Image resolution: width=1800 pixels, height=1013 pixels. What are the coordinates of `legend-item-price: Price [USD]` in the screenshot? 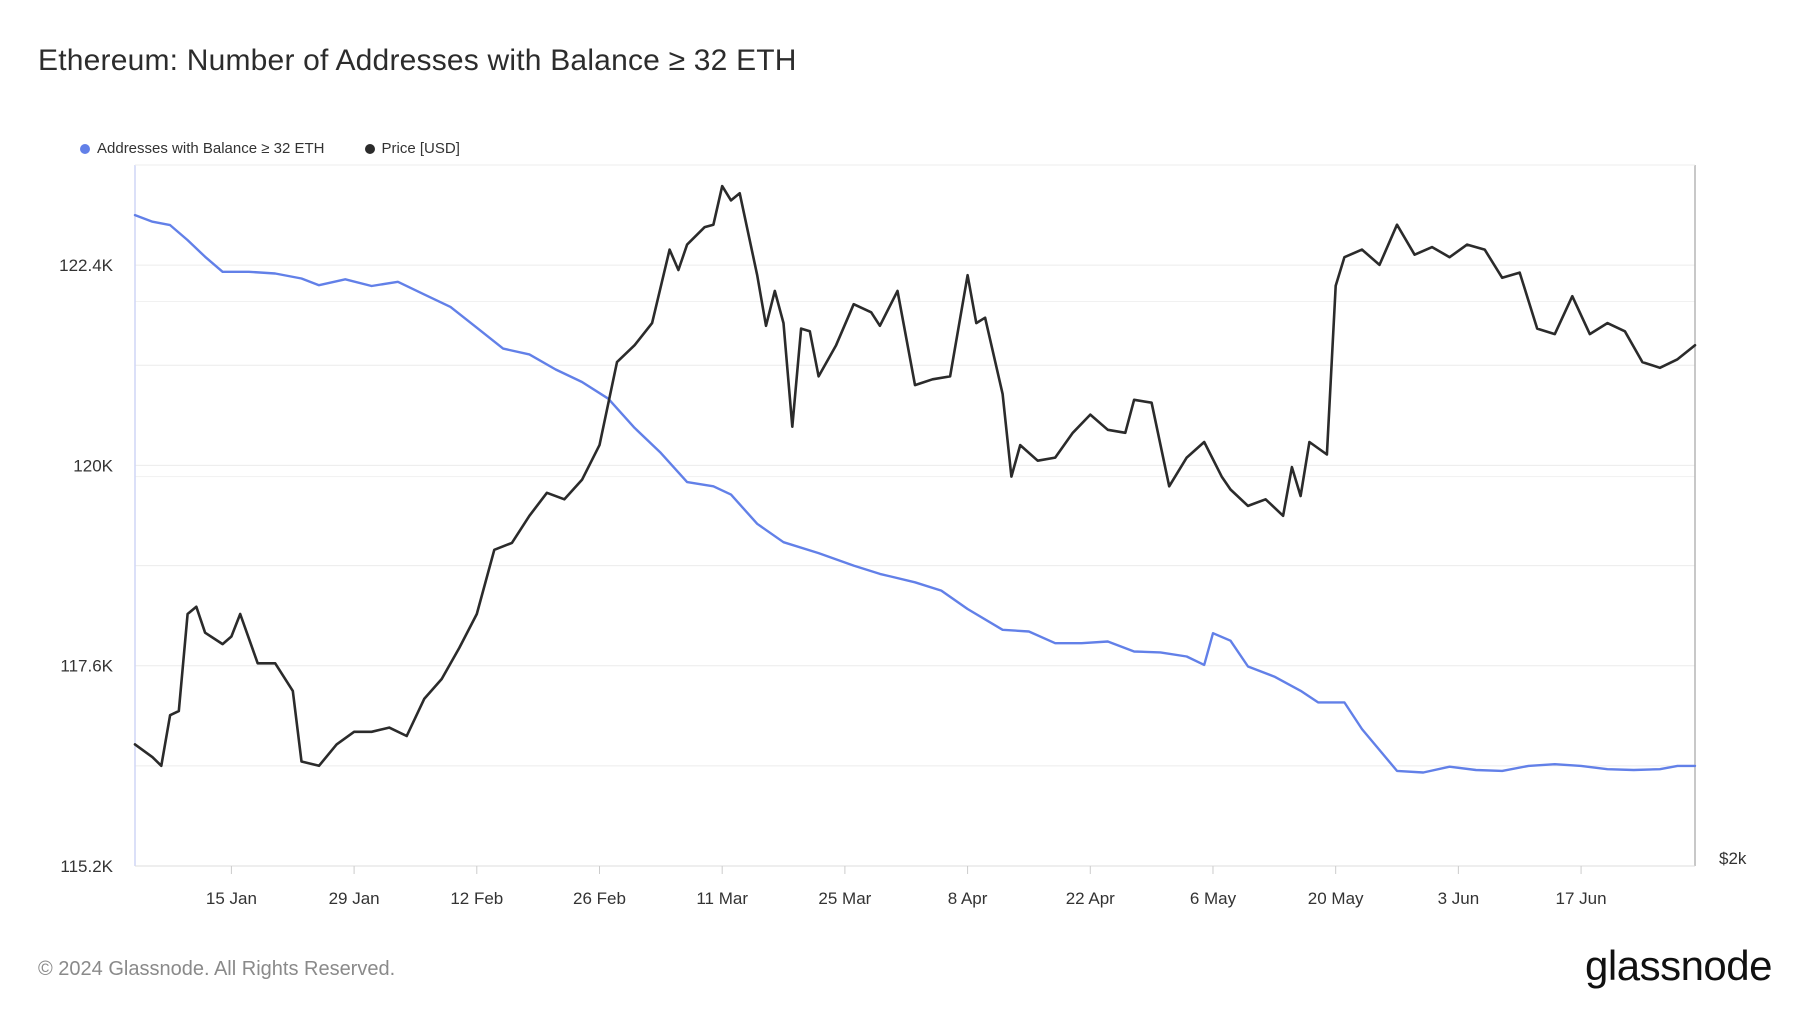 It's located at (412, 148).